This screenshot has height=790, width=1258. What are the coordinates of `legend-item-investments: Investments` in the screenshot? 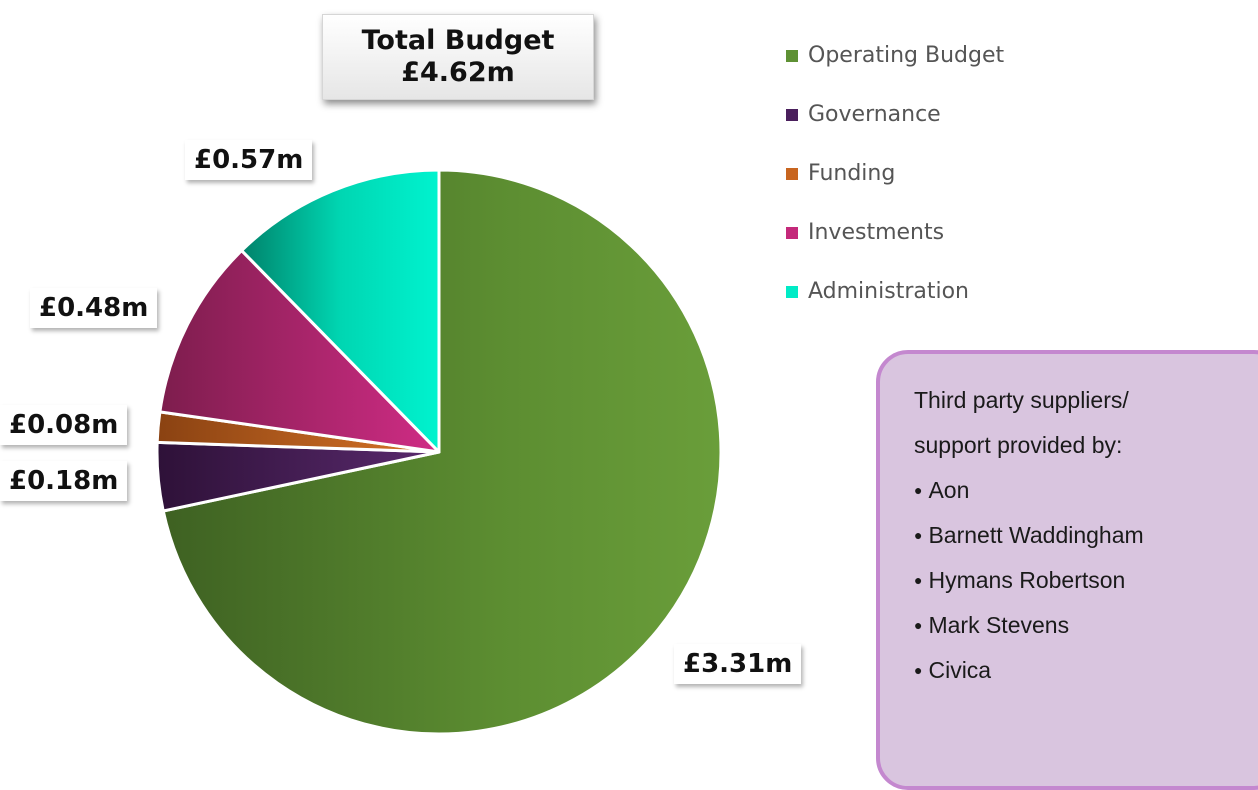 It's located at (895, 232).